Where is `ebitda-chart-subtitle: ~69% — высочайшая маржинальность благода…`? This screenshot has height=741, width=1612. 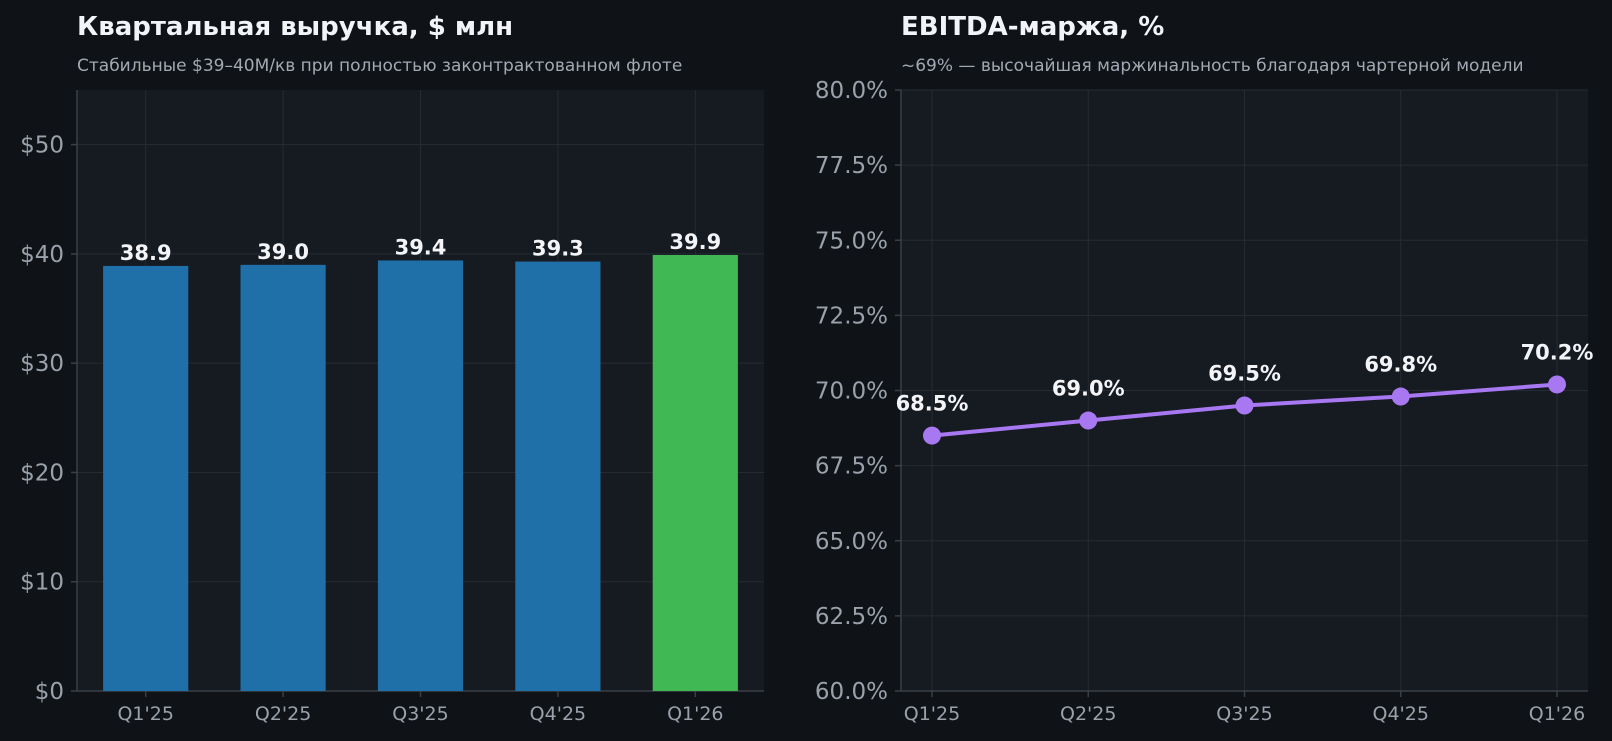
ebitda-chart-subtitle: ~69% — высочайшая маржинальность благода… is located at coordinates (1212, 66).